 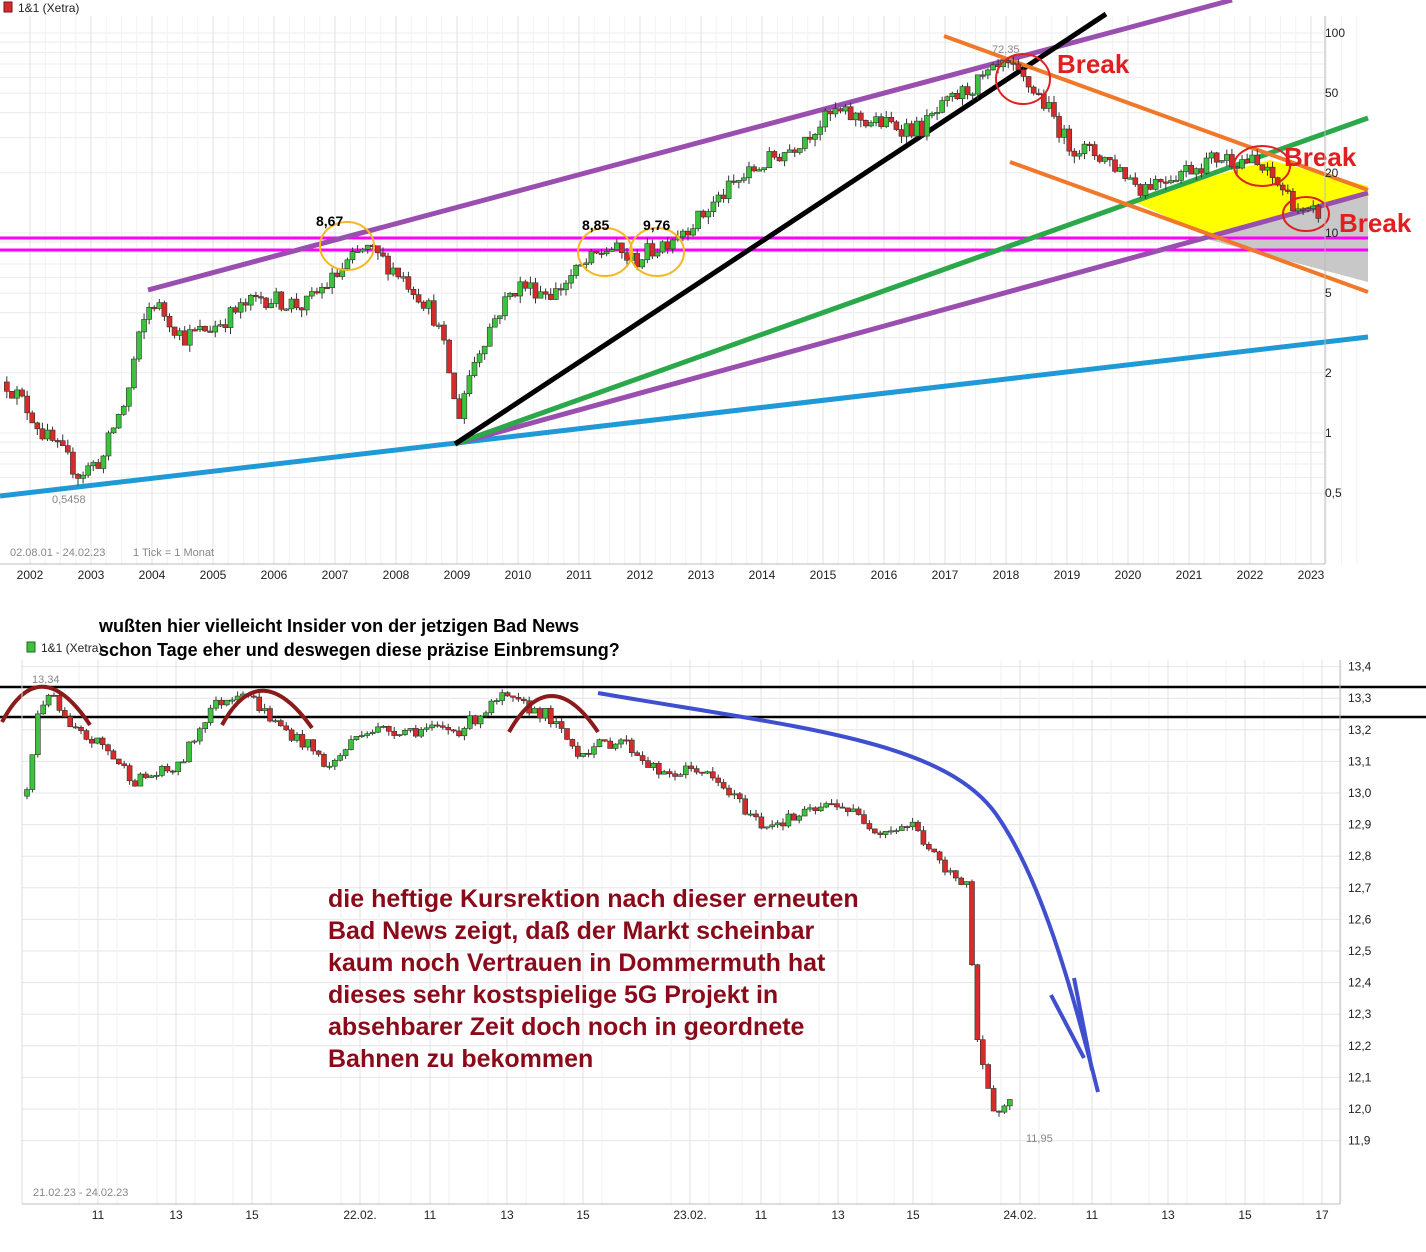 What do you see at coordinates (173, 553) in the screenshot?
I see `top-tick-label: 1 Tick = 1 Monat` at bounding box center [173, 553].